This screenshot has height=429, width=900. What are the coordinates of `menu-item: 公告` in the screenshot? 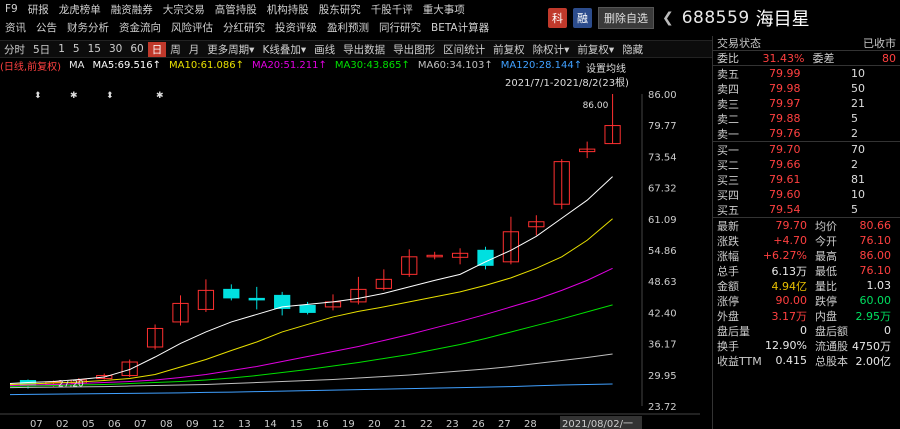 It's located at (46, 27).